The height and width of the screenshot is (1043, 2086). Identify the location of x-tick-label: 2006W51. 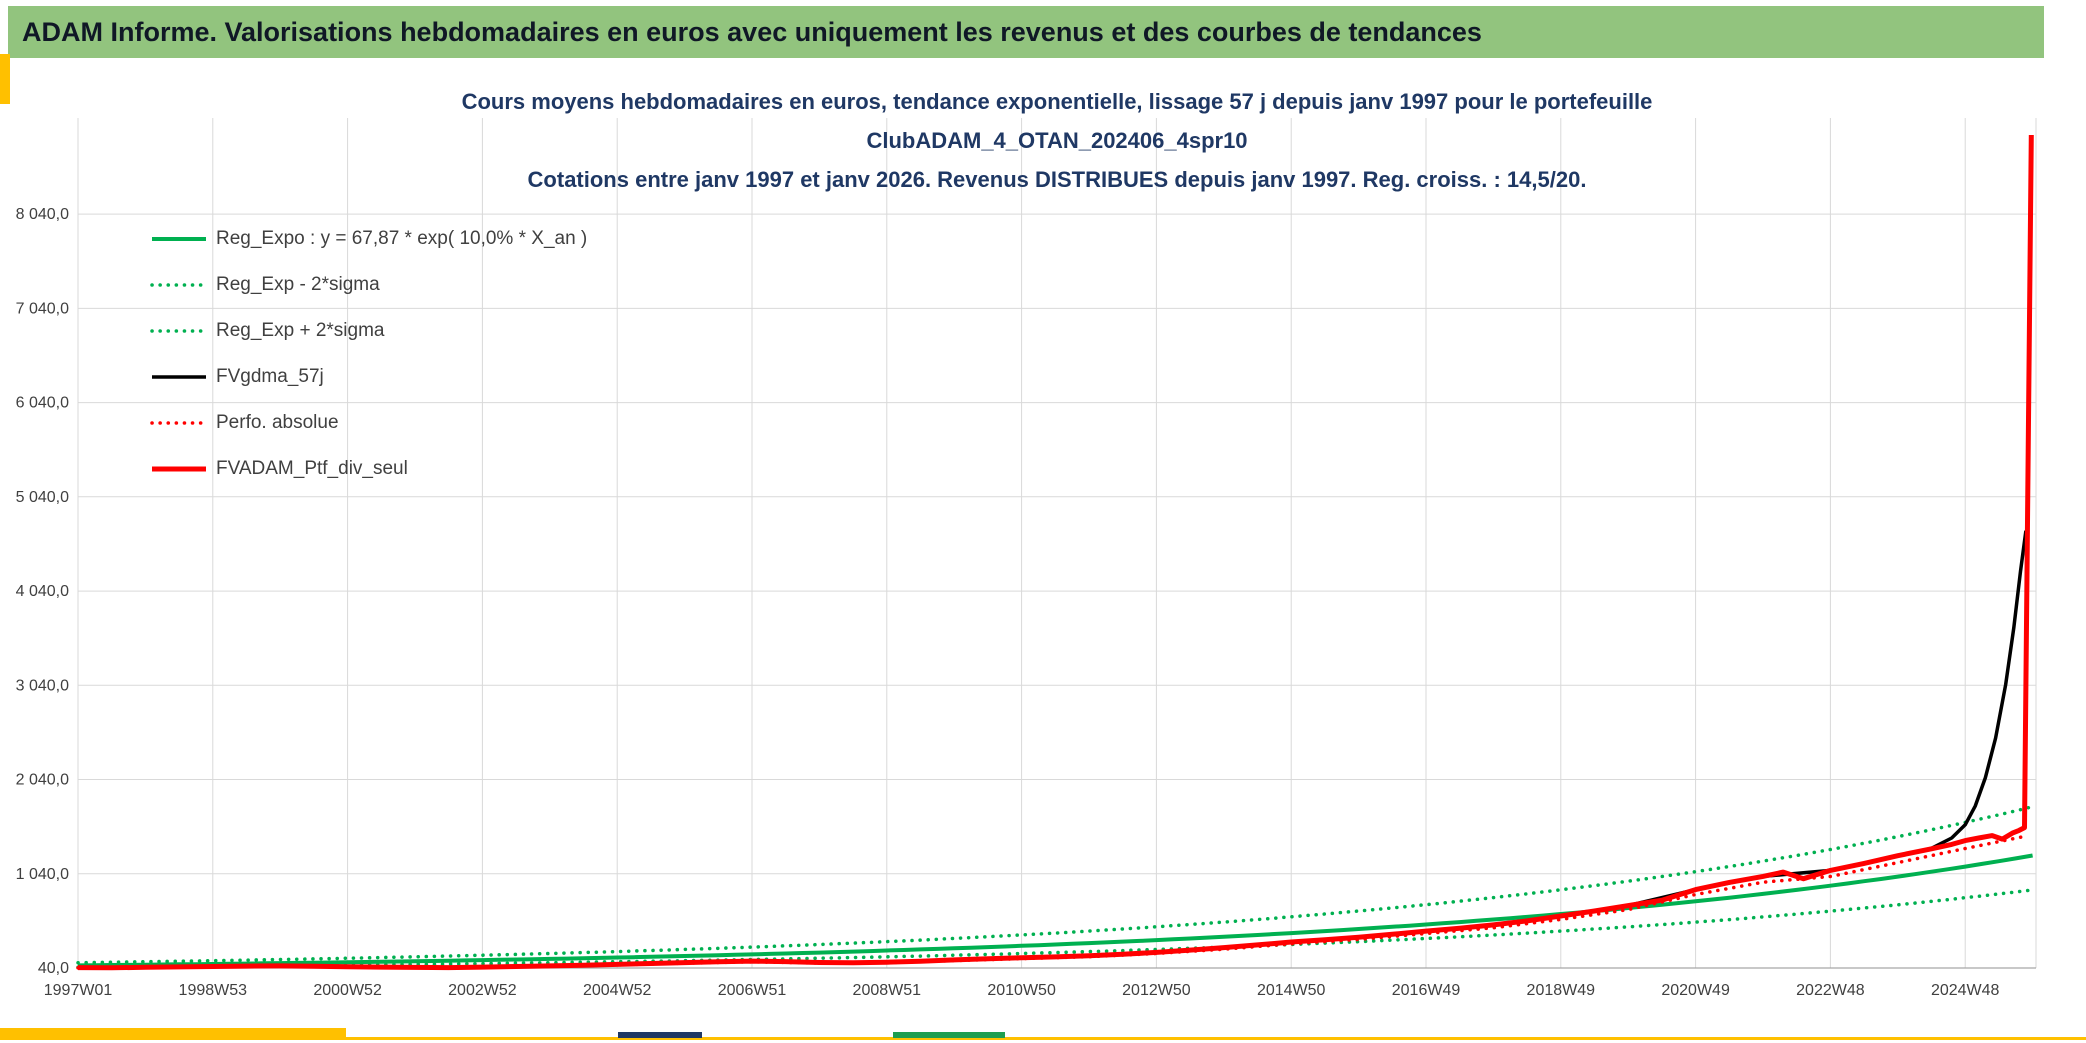
(752, 990).